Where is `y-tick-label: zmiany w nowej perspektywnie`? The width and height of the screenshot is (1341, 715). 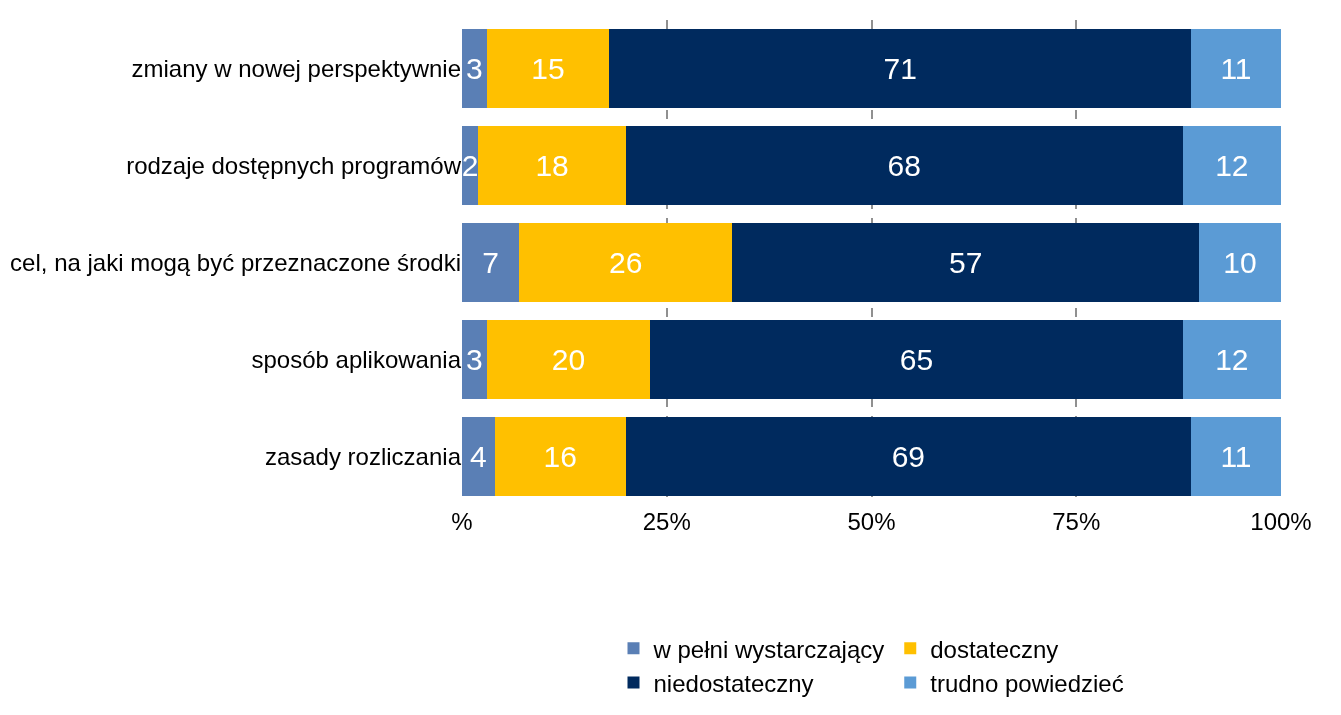
y-tick-label: zmiany w nowej perspektywnie is located at coordinates (296, 68).